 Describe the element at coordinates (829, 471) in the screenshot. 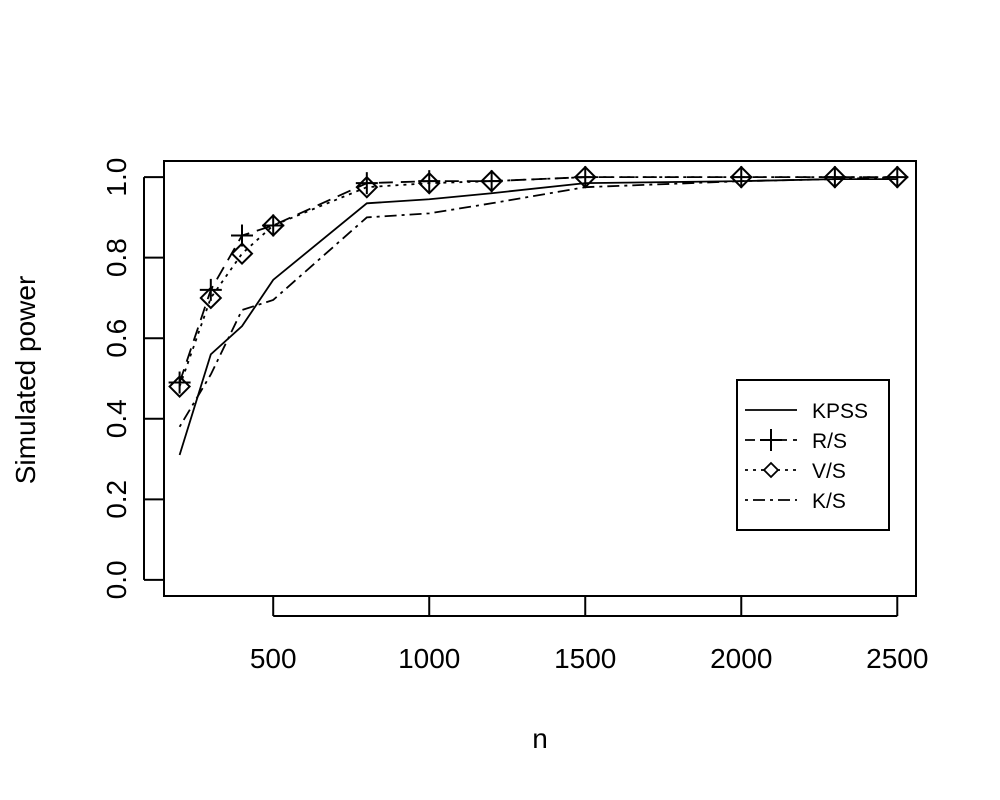

I see `legend-label: V/S` at that location.